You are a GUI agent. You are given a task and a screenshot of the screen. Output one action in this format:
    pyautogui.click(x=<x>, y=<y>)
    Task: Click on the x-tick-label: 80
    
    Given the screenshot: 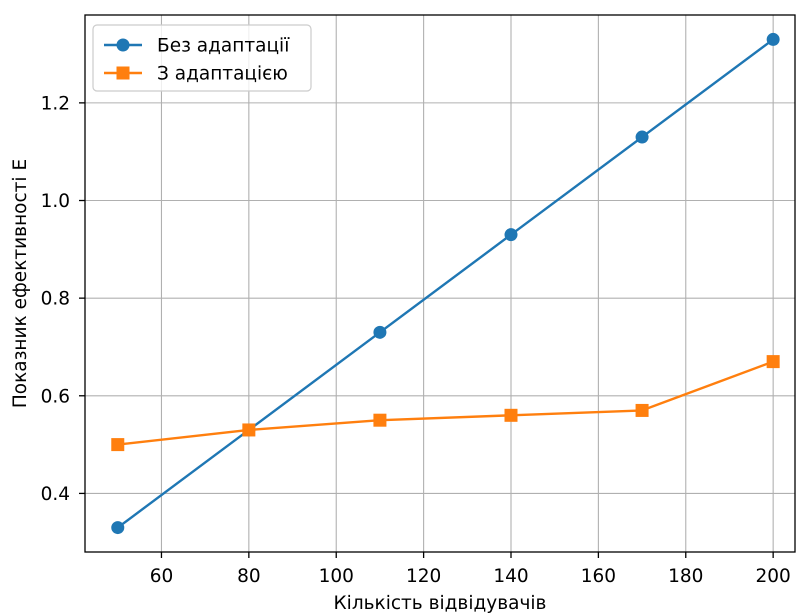 What is the action you would take?
    pyautogui.click(x=249, y=576)
    